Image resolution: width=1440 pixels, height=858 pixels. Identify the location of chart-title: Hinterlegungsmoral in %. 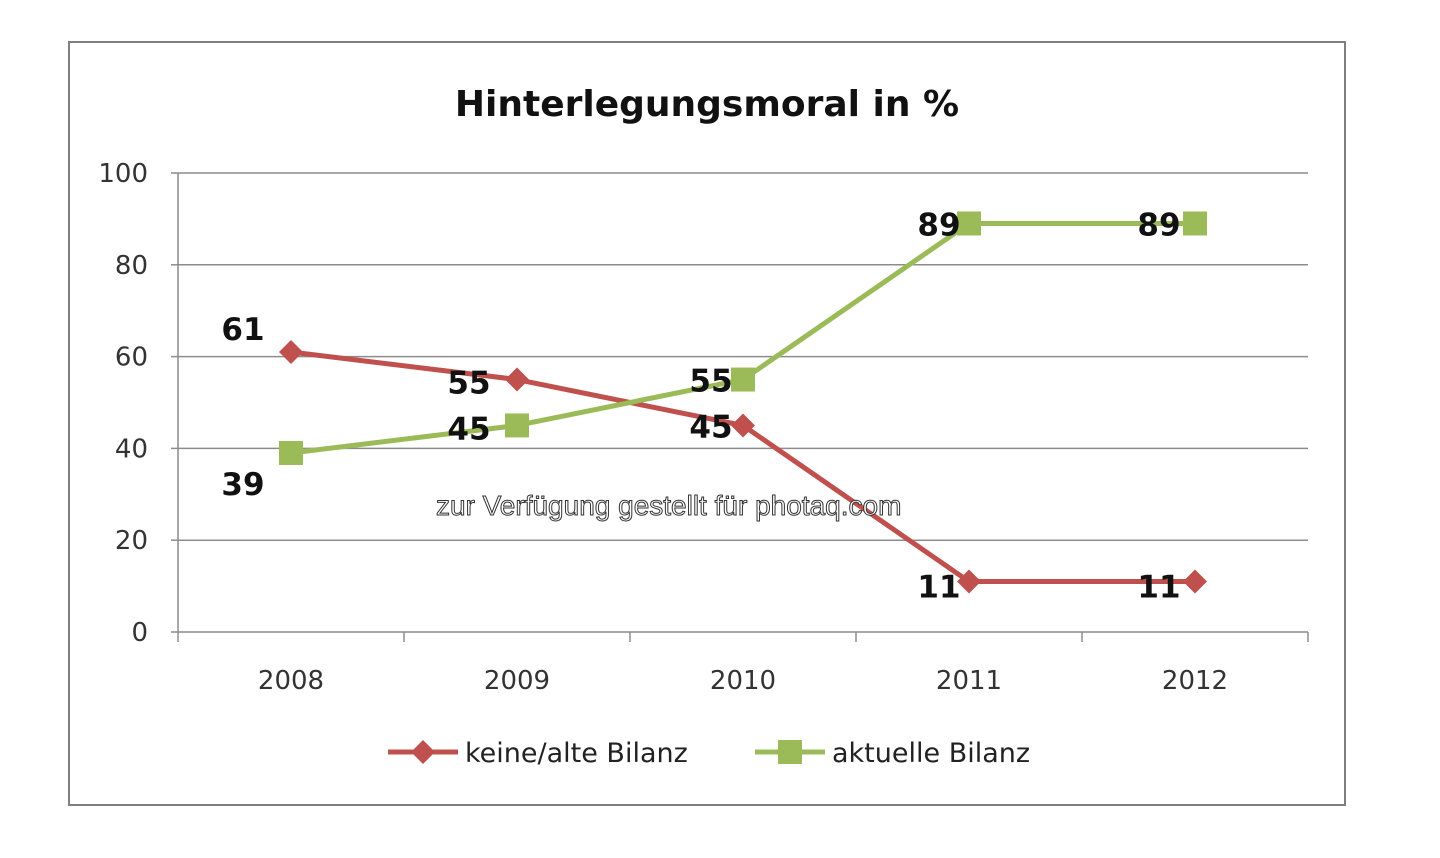
(707, 104).